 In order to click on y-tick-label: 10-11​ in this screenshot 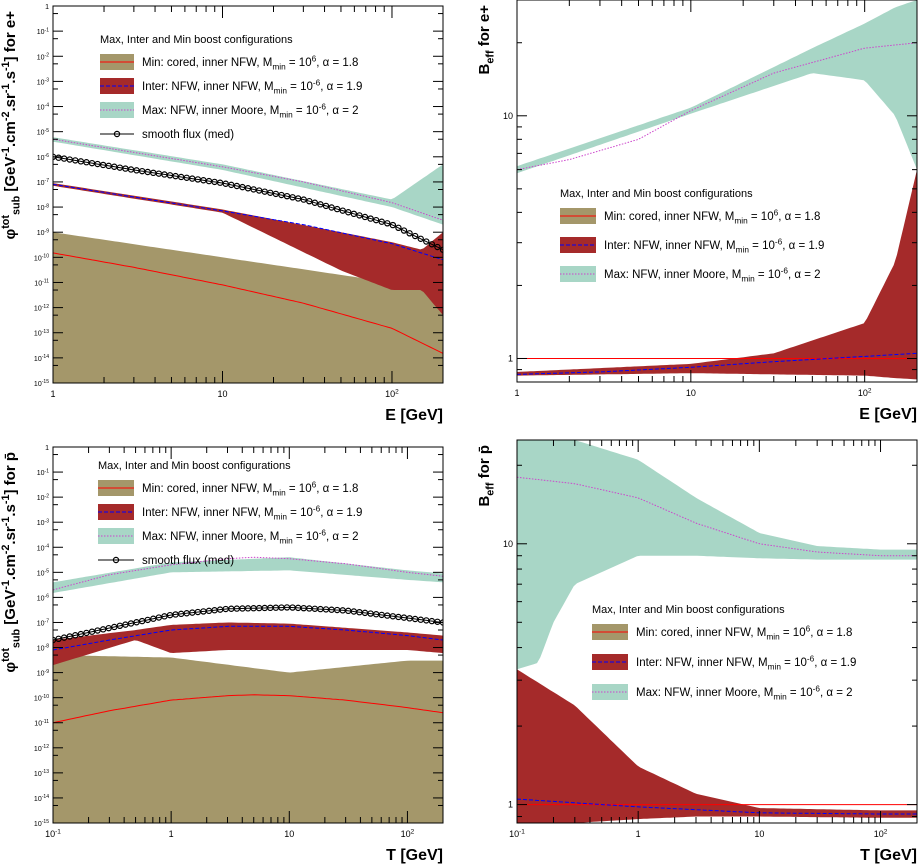, I will do `click(41, 723)`.